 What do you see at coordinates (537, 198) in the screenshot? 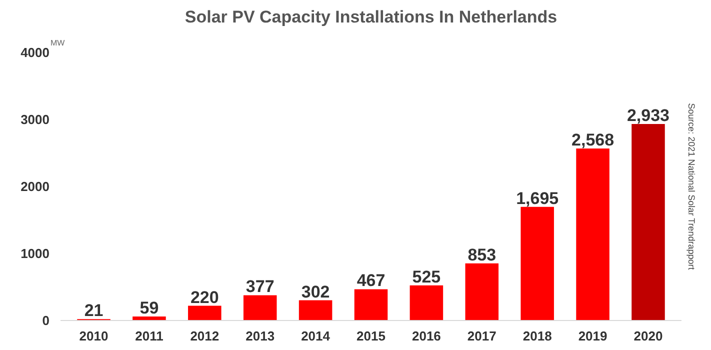
I see `data-label: 1,695` at bounding box center [537, 198].